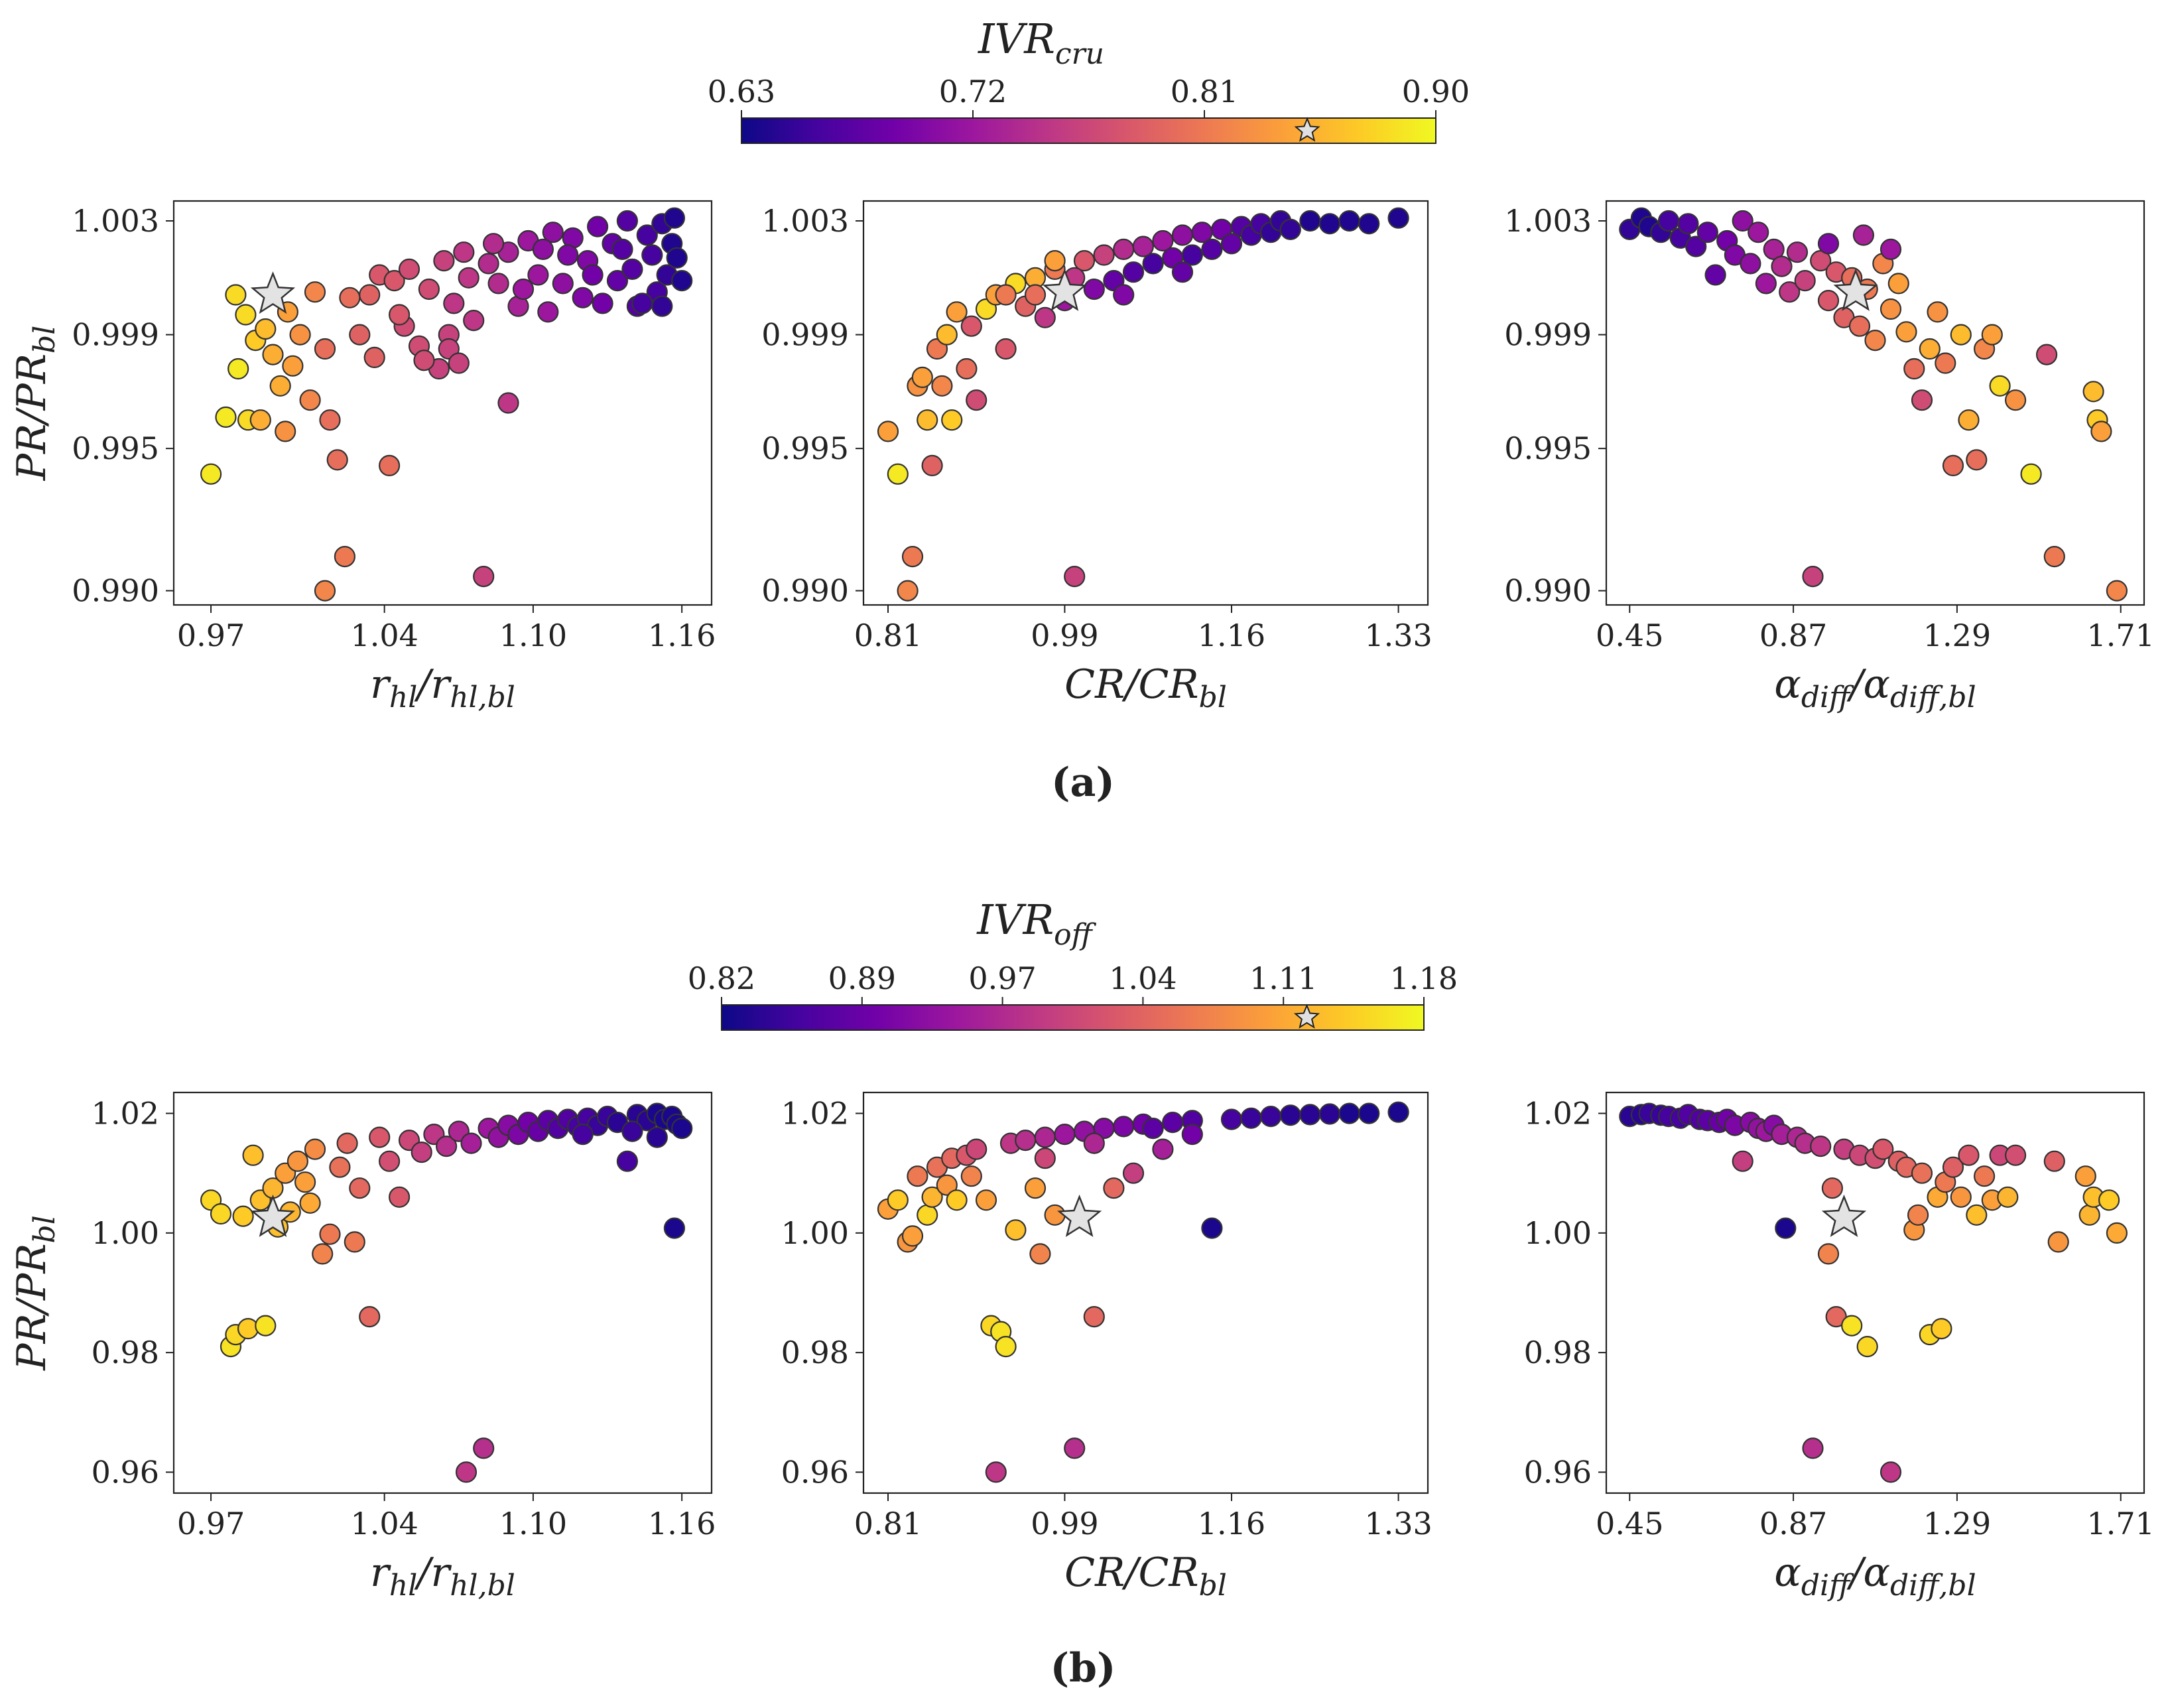 The height and width of the screenshot is (1708, 2166). I want to click on colorbar-tick-label: 0.81, so click(1205, 91).